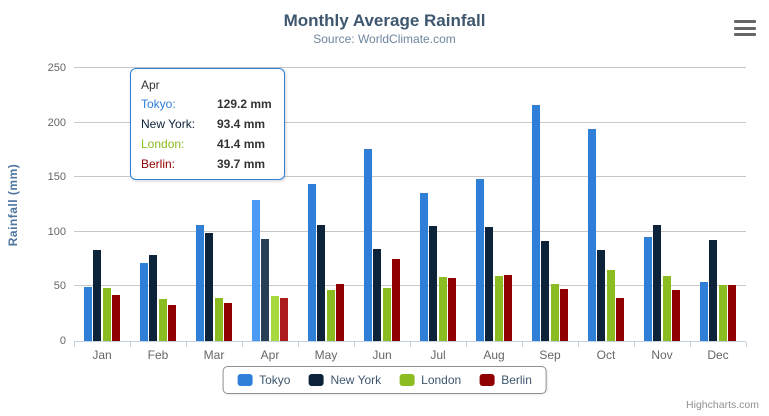 This screenshot has height=416, width=769. What do you see at coordinates (158, 164) in the screenshot?
I see `tooltip-series-label: Berlin:` at bounding box center [158, 164].